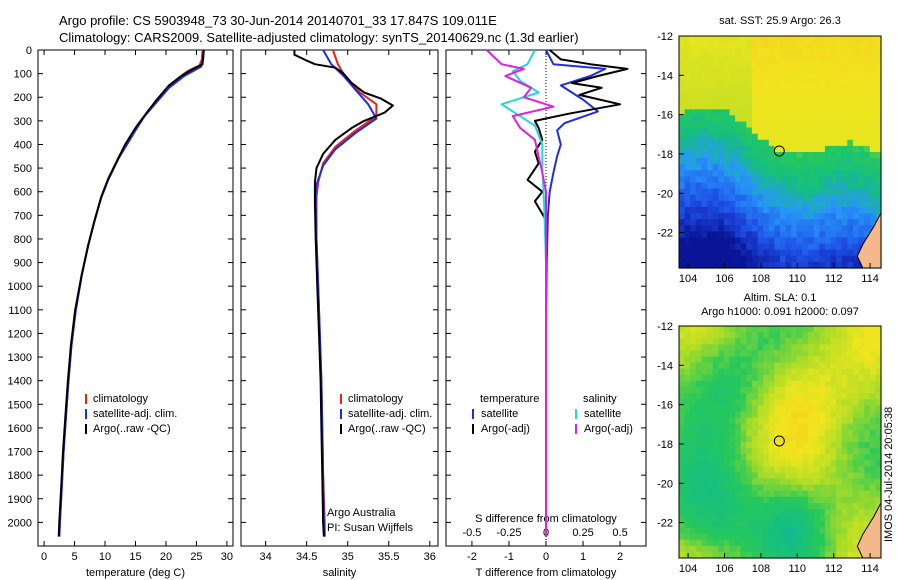 The image size is (900, 580). What do you see at coordinates (665, 37) in the screenshot?
I see `sst_map-ytick-label: -12` at bounding box center [665, 37].